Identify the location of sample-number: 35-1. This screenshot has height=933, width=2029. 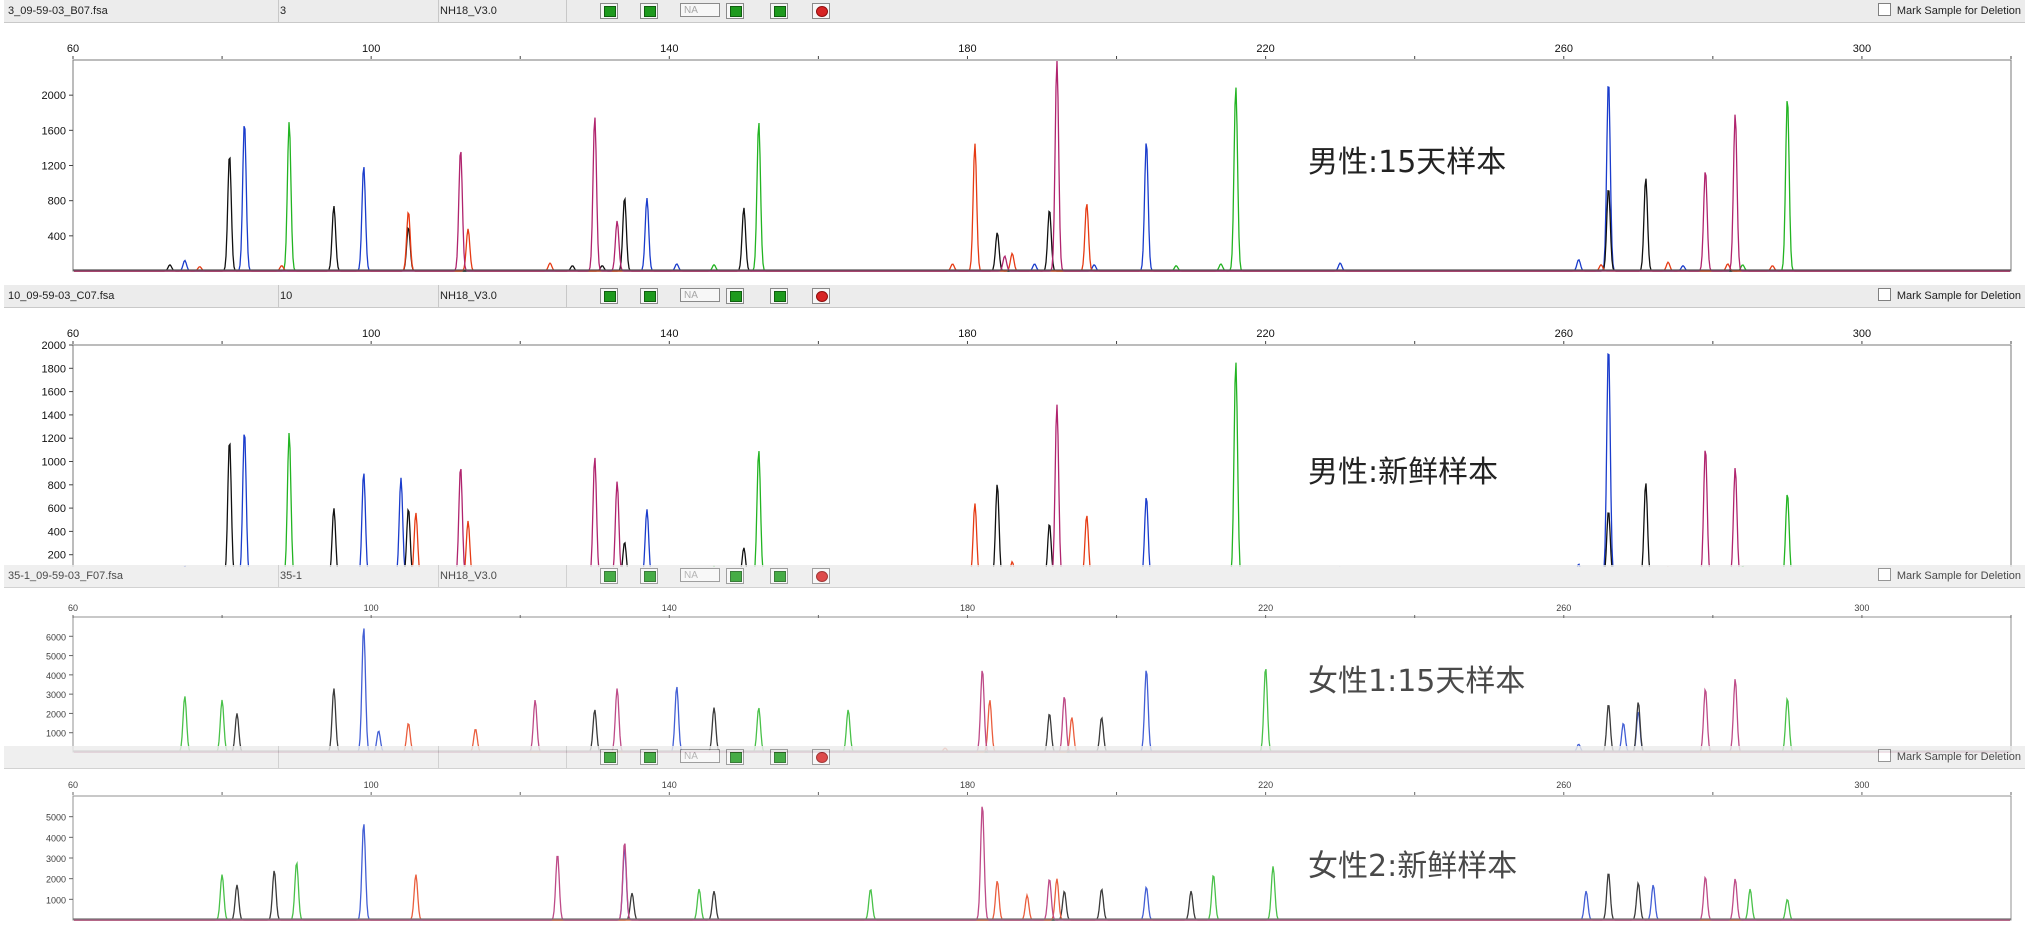
(357, 576).